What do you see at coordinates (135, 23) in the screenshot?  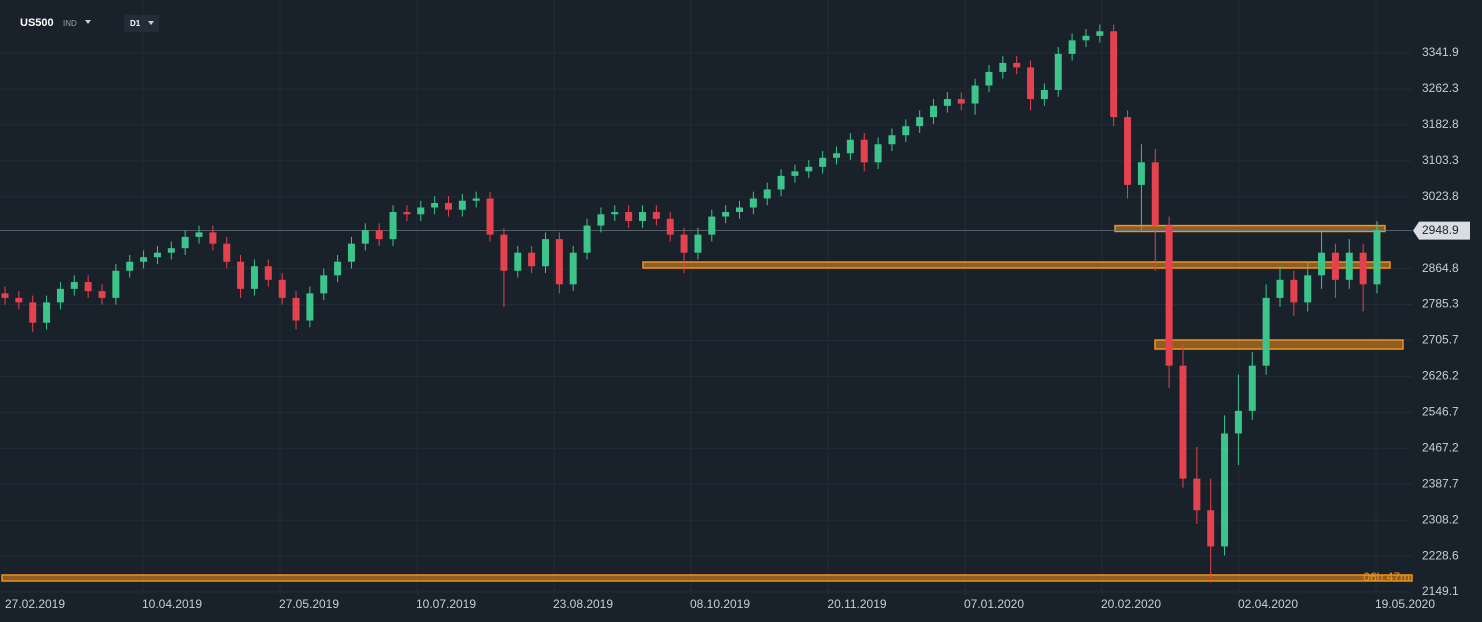 I see `timeframe: D1` at bounding box center [135, 23].